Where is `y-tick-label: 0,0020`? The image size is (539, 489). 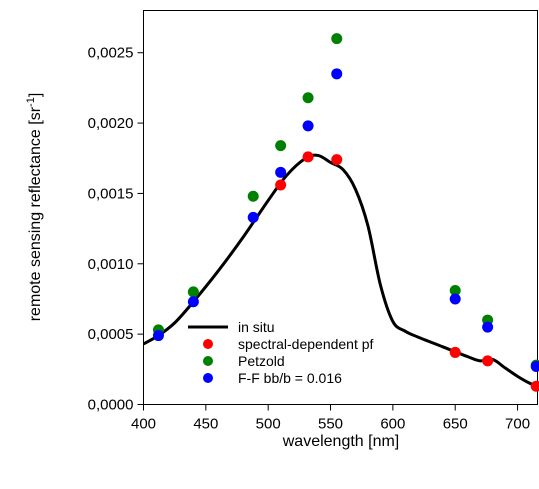
y-tick-label: 0,0020 is located at coordinates (111, 123).